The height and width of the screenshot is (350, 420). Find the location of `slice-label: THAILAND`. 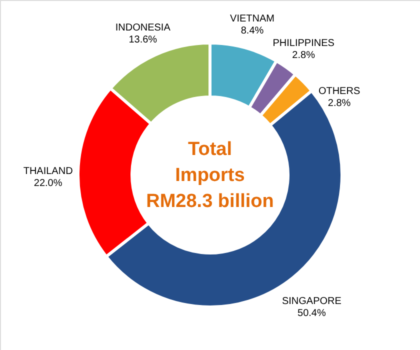

slice-label: THAILAND is located at coordinates (48, 171).